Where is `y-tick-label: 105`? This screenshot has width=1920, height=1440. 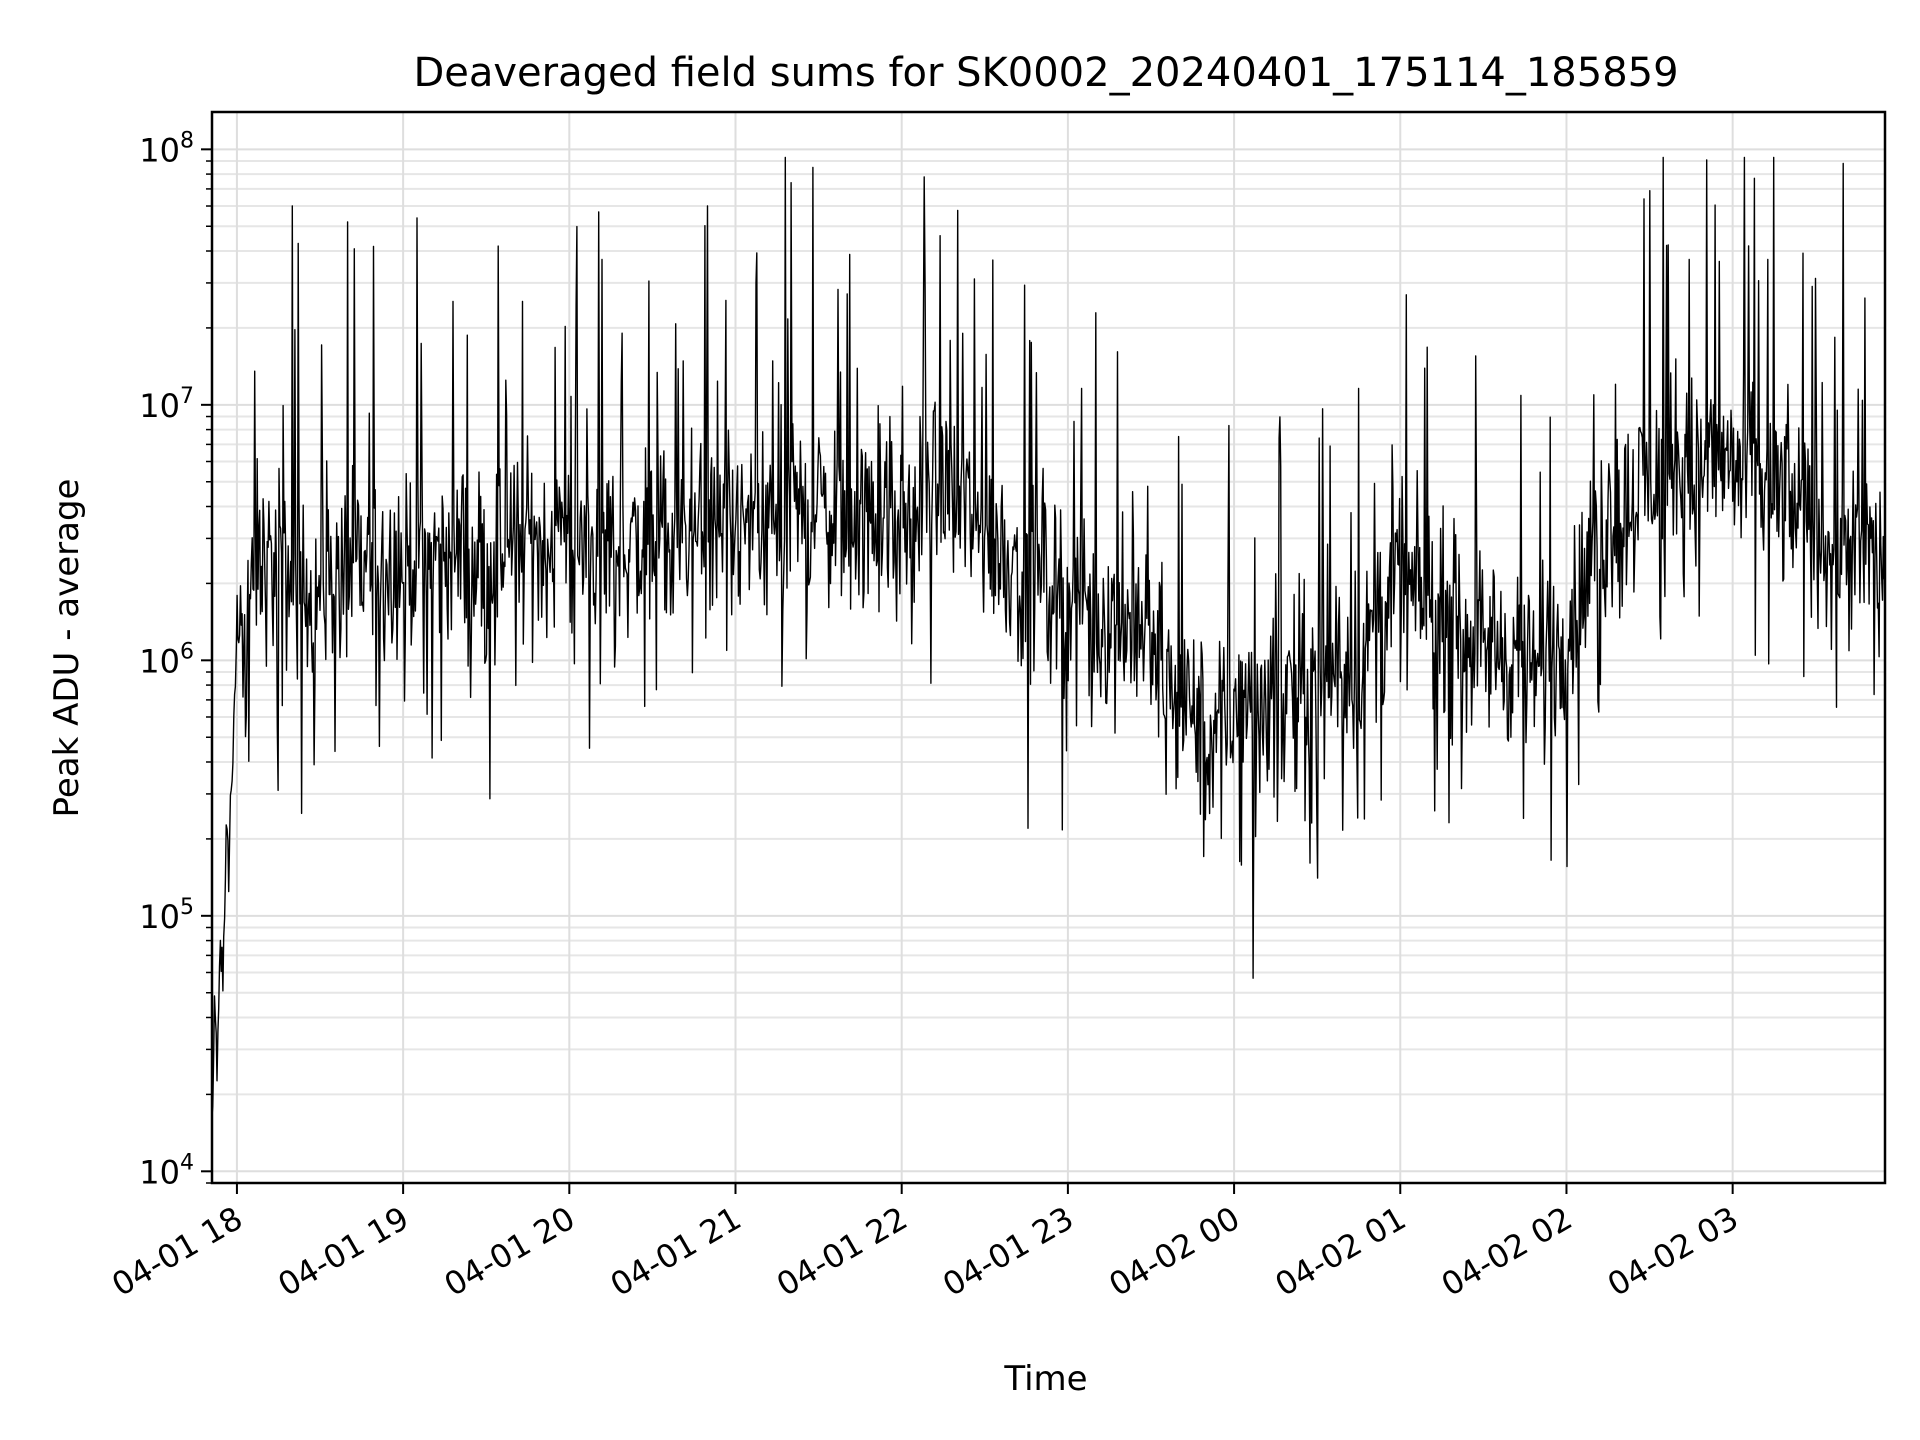
y-tick-label: 105 is located at coordinates (166, 915).